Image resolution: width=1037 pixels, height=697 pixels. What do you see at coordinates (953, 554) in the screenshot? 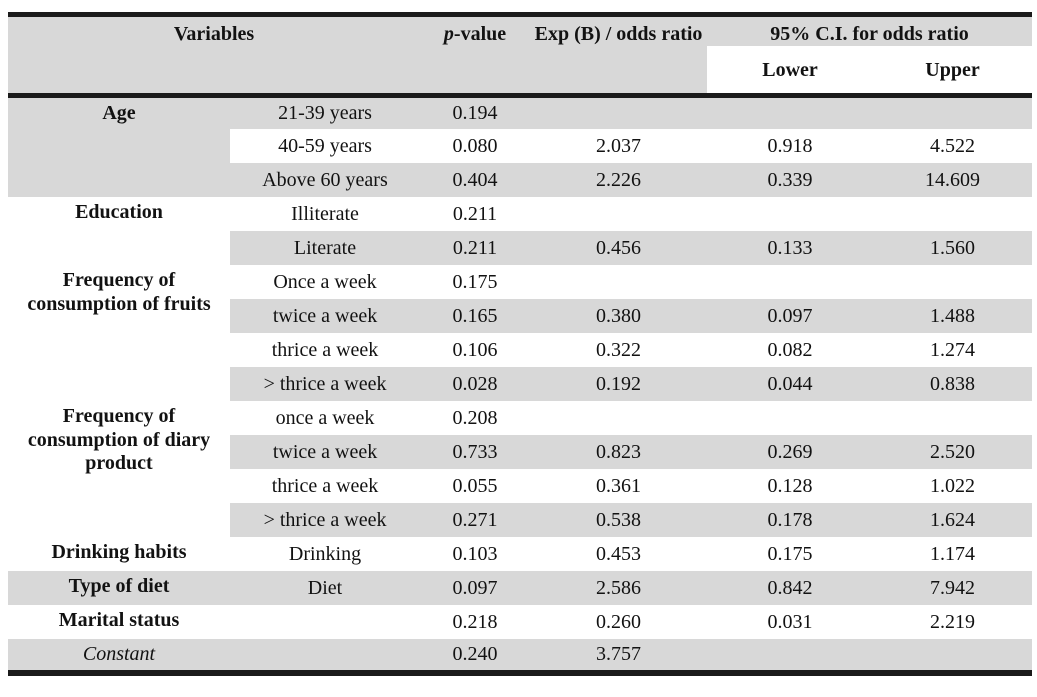
I see `ci-upper-cell: 1.174` at bounding box center [953, 554].